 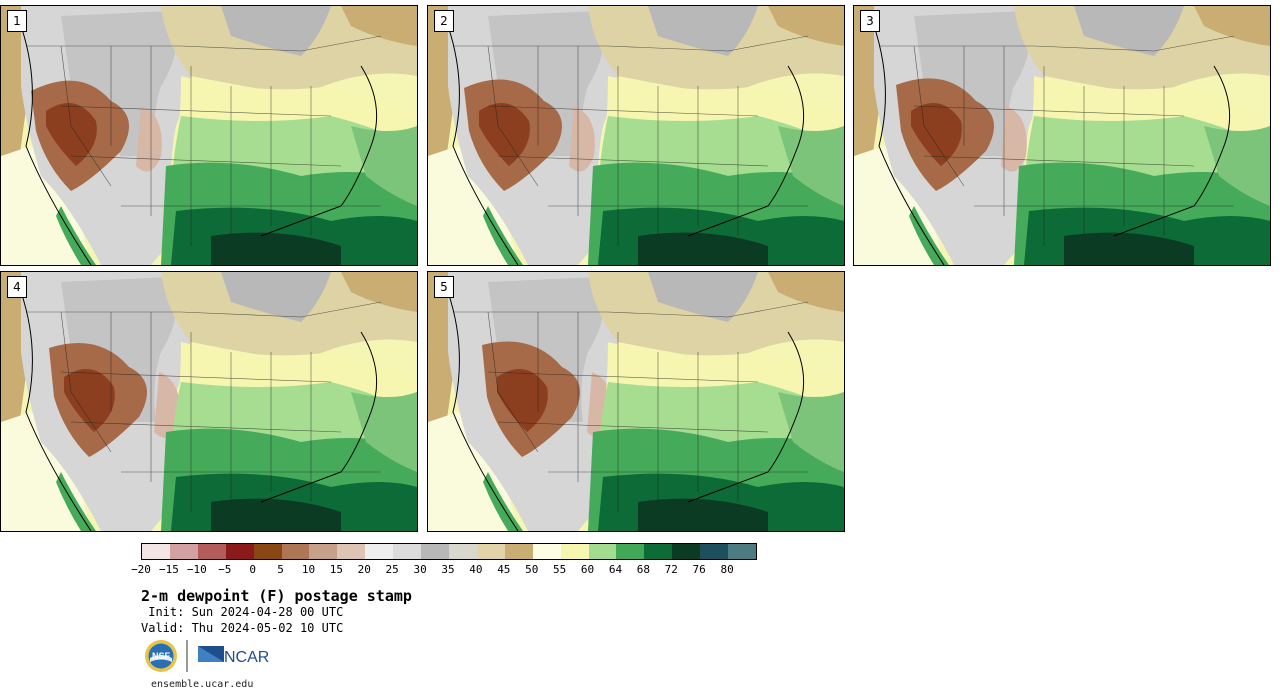 I want to click on colorbar-tick-label: −5, so click(x=225, y=569).